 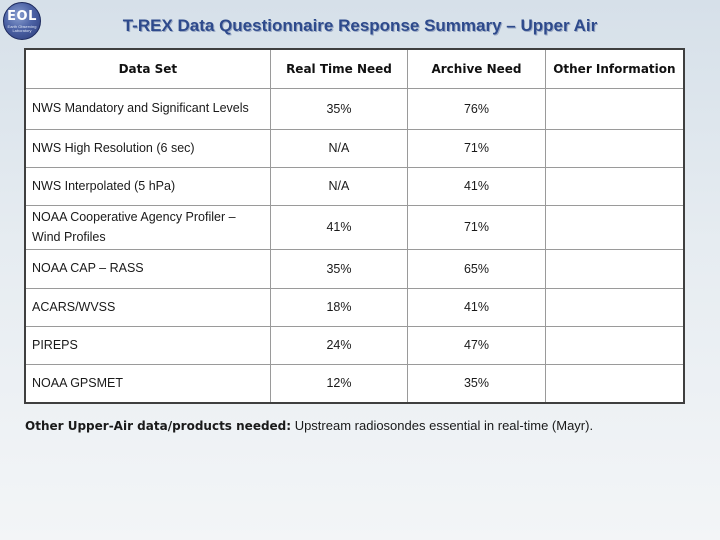 I want to click on header-real-time-need: Real Time Need, so click(x=339, y=68).